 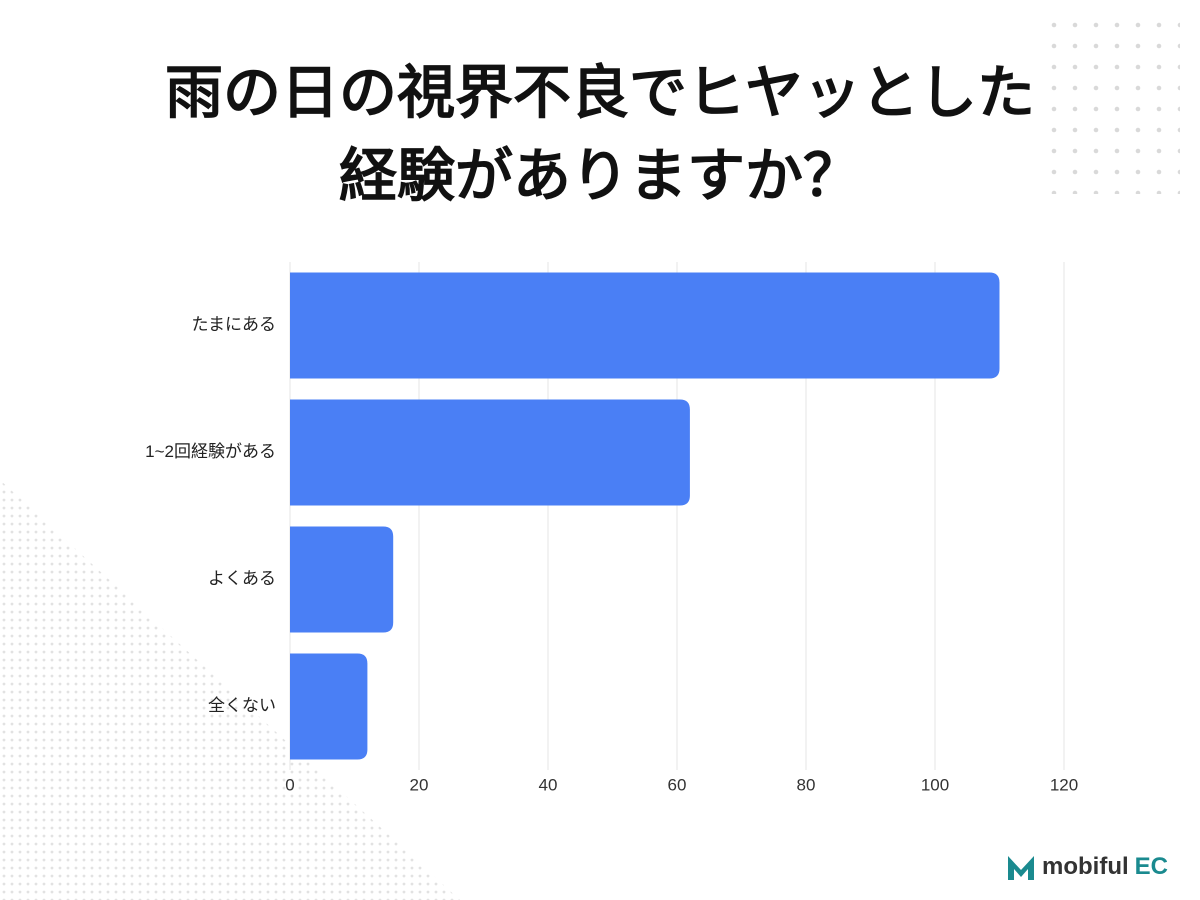 I want to click on x-tick-label: 60, so click(x=677, y=784).